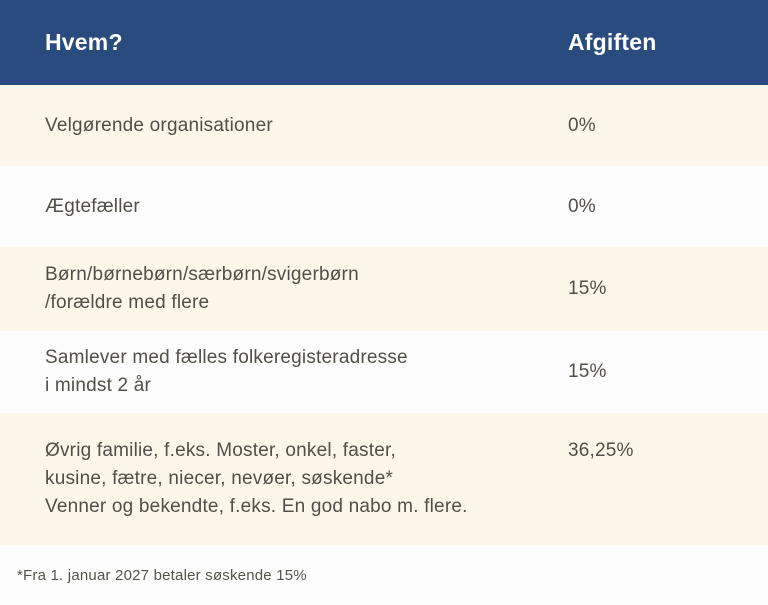 The image size is (768, 605). What do you see at coordinates (601, 450) in the screenshot?
I see `row-rate: 36,25%` at bounding box center [601, 450].